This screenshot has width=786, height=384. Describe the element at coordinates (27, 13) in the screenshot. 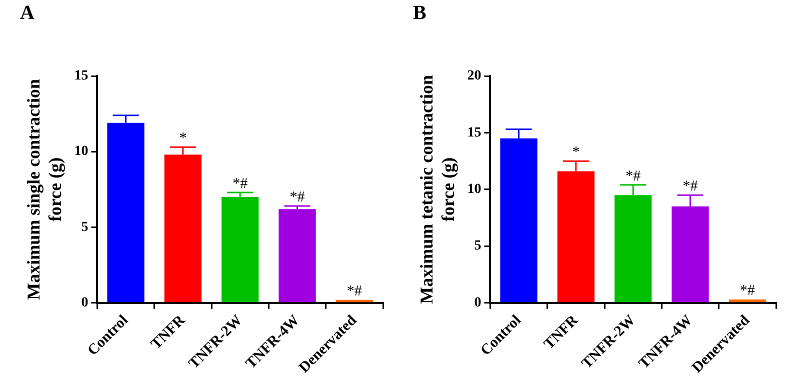

I see `chart-title: A` at that location.